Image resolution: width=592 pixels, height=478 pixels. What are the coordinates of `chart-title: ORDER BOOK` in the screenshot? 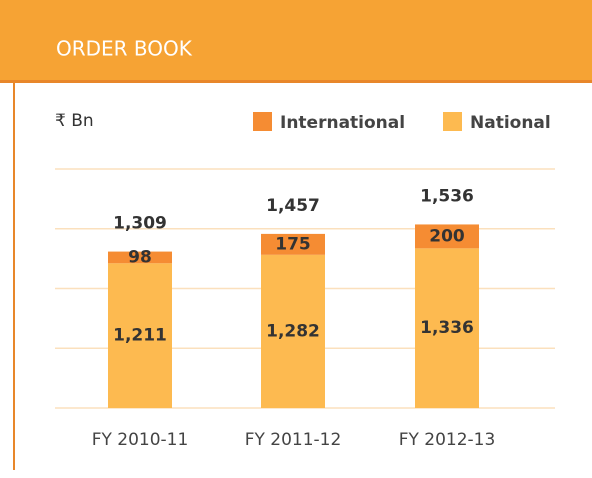 It's located at (124, 49).